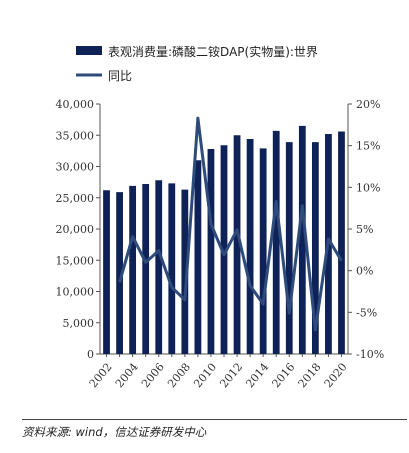  What do you see at coordinates (368, 104) in the screenshot?
I see `y-right-tick-label: 20%` at bounding box center [368, 104].